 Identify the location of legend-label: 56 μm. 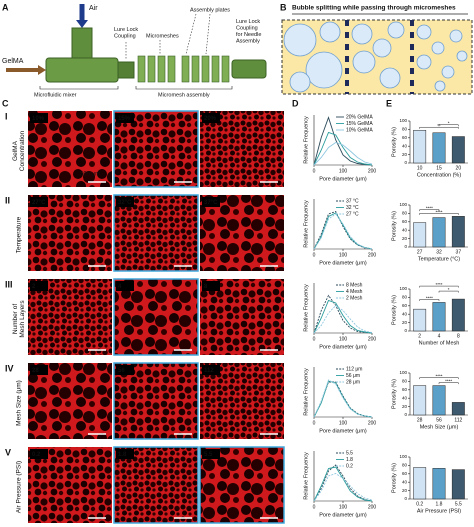
(353, 376).